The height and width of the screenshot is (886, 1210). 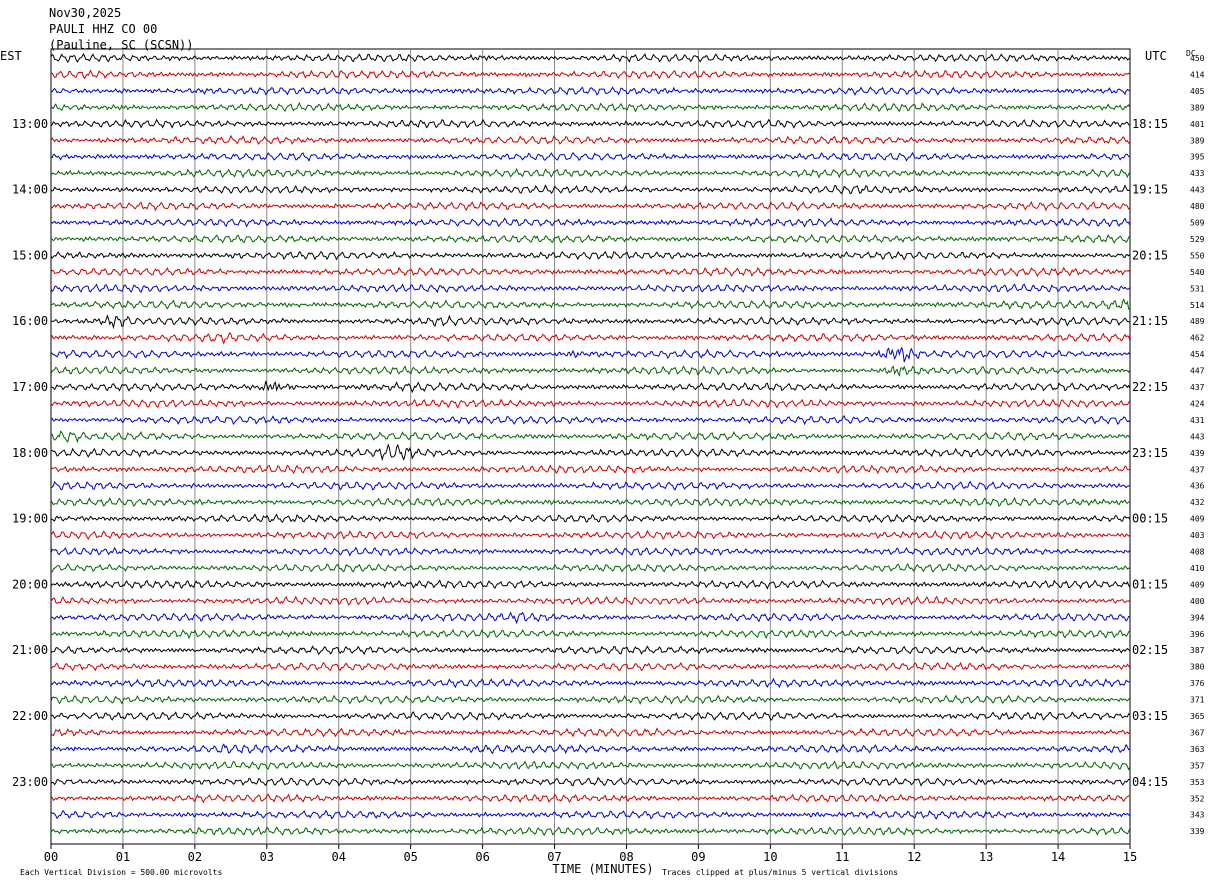 I want to click on dc-offset-label: 454, so click(x=1197, y=354).